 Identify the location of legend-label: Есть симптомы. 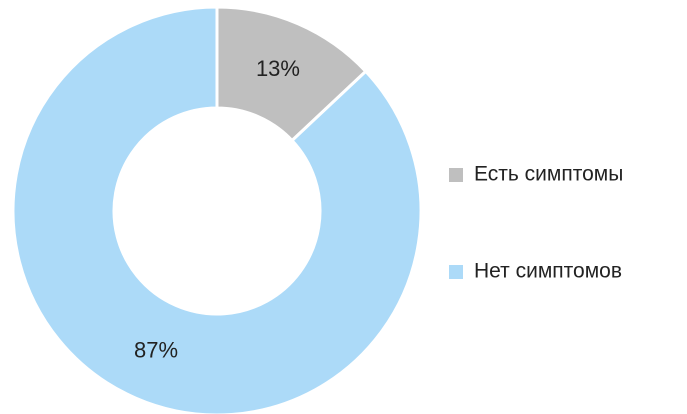
(548, 174).